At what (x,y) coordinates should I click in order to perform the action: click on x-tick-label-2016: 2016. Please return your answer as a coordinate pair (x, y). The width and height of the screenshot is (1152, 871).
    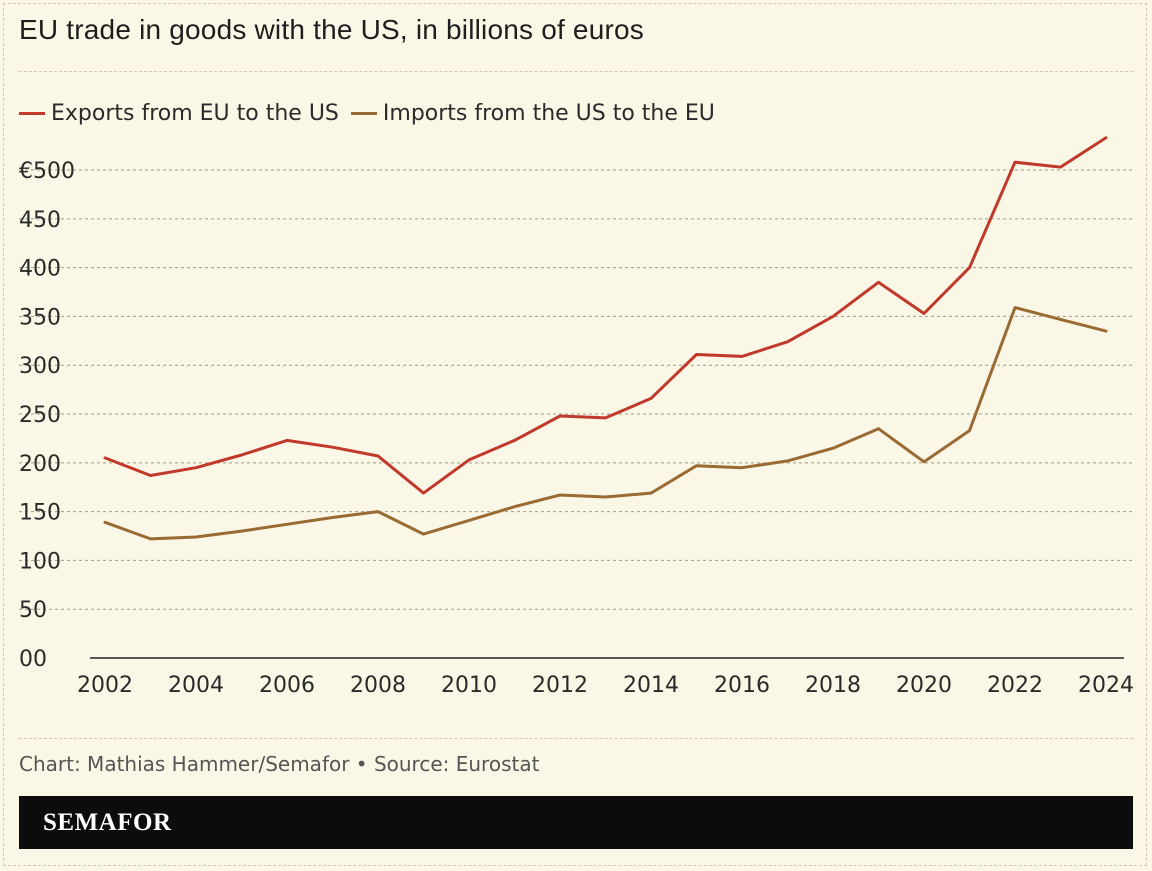
    Looking at the image, I should click on (742, 685).